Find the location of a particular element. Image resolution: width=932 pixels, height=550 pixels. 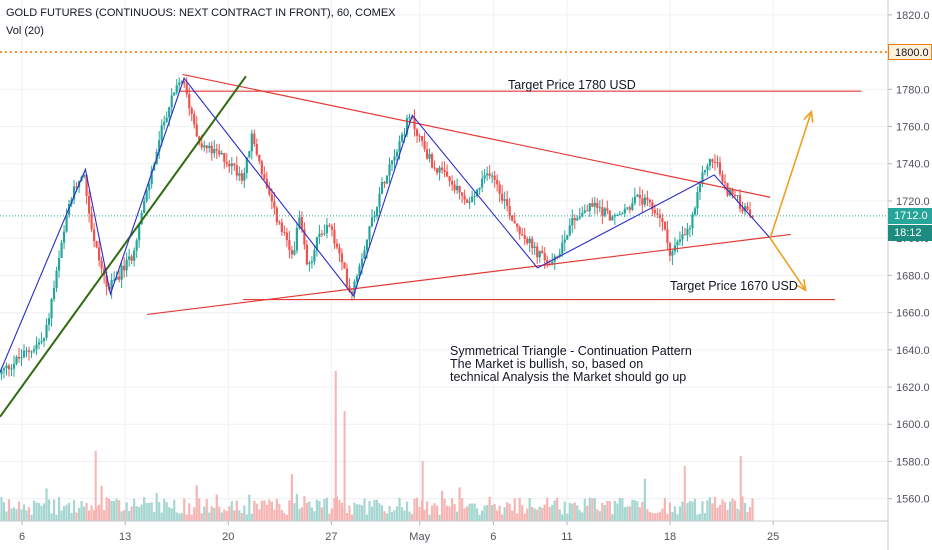

y-tick-label: 1640.0 is located at coordinates (913, 351).